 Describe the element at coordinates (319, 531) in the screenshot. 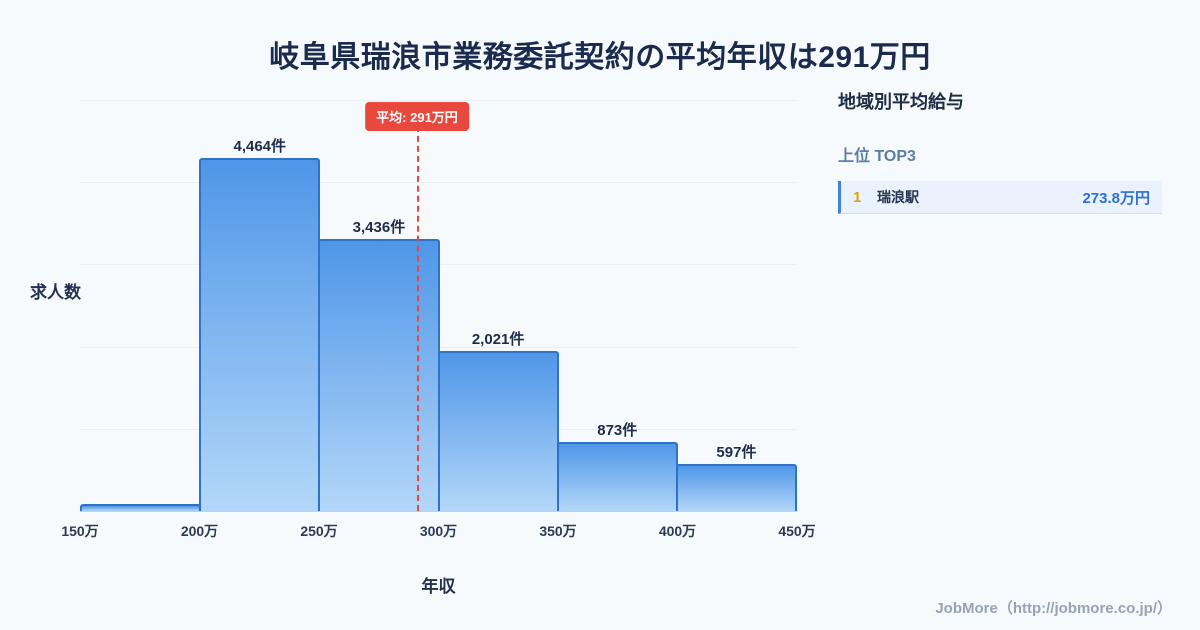

I see `x-tick-label: 250万` at that location.